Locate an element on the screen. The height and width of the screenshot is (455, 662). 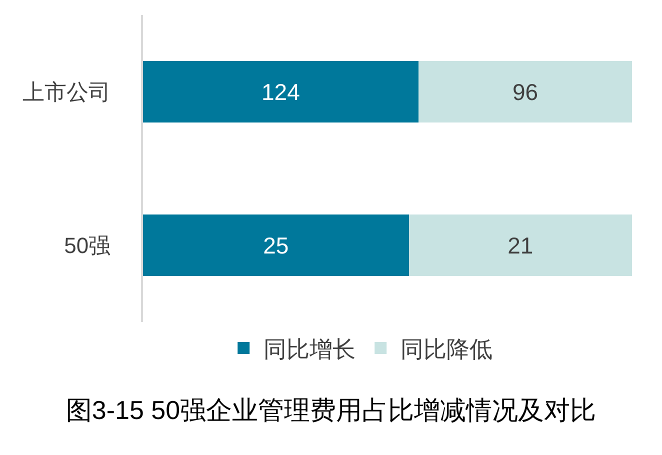
legend-label: 同比增长 is located at coordinates (310, 349).